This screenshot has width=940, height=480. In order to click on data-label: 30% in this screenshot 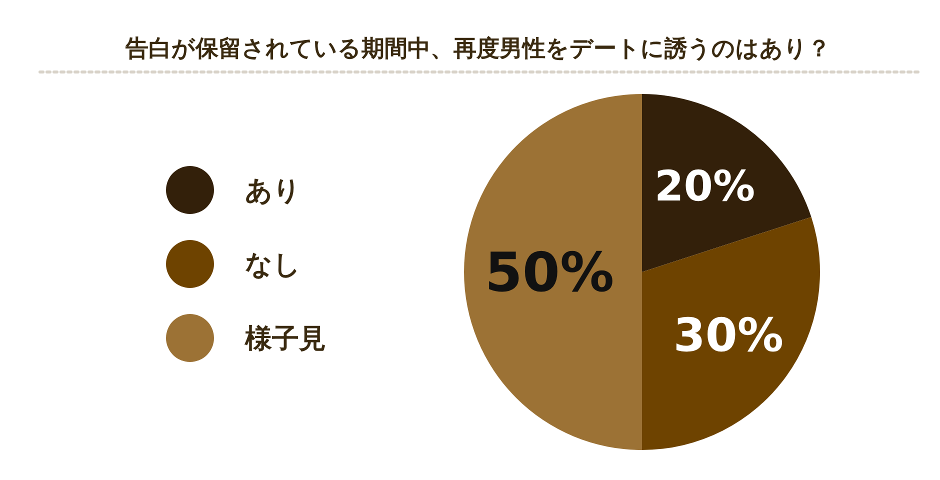, I will do `click(728, 335)`.